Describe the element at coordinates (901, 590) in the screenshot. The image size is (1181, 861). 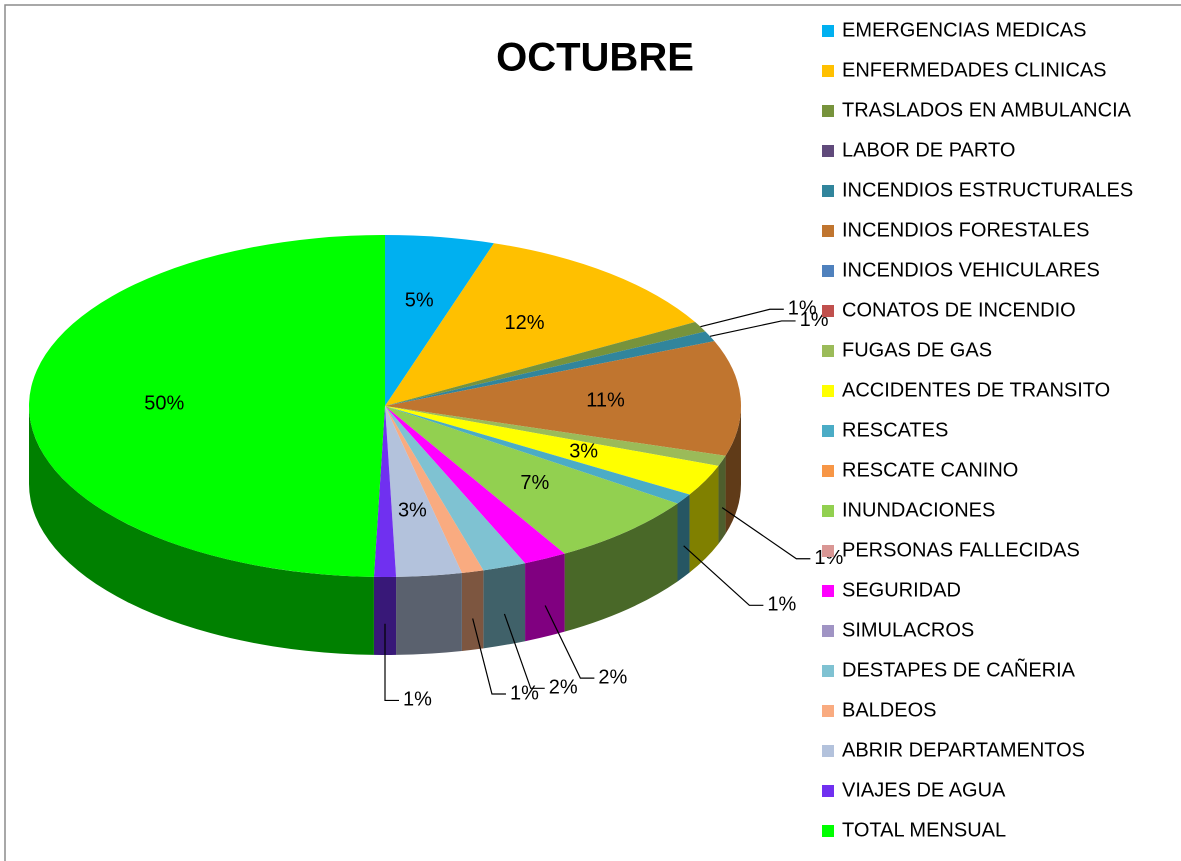
I see `legend-label: SEGURIDAD` at that location.